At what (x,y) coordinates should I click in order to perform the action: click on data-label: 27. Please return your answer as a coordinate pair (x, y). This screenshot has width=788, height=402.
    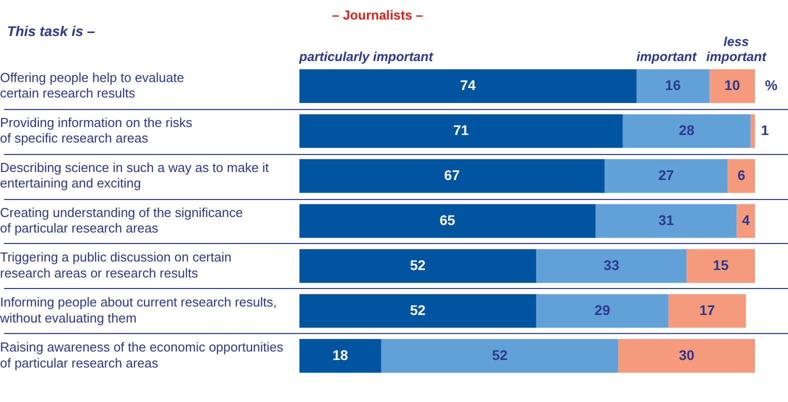
    Looking at the image, I should click on (666, 174).